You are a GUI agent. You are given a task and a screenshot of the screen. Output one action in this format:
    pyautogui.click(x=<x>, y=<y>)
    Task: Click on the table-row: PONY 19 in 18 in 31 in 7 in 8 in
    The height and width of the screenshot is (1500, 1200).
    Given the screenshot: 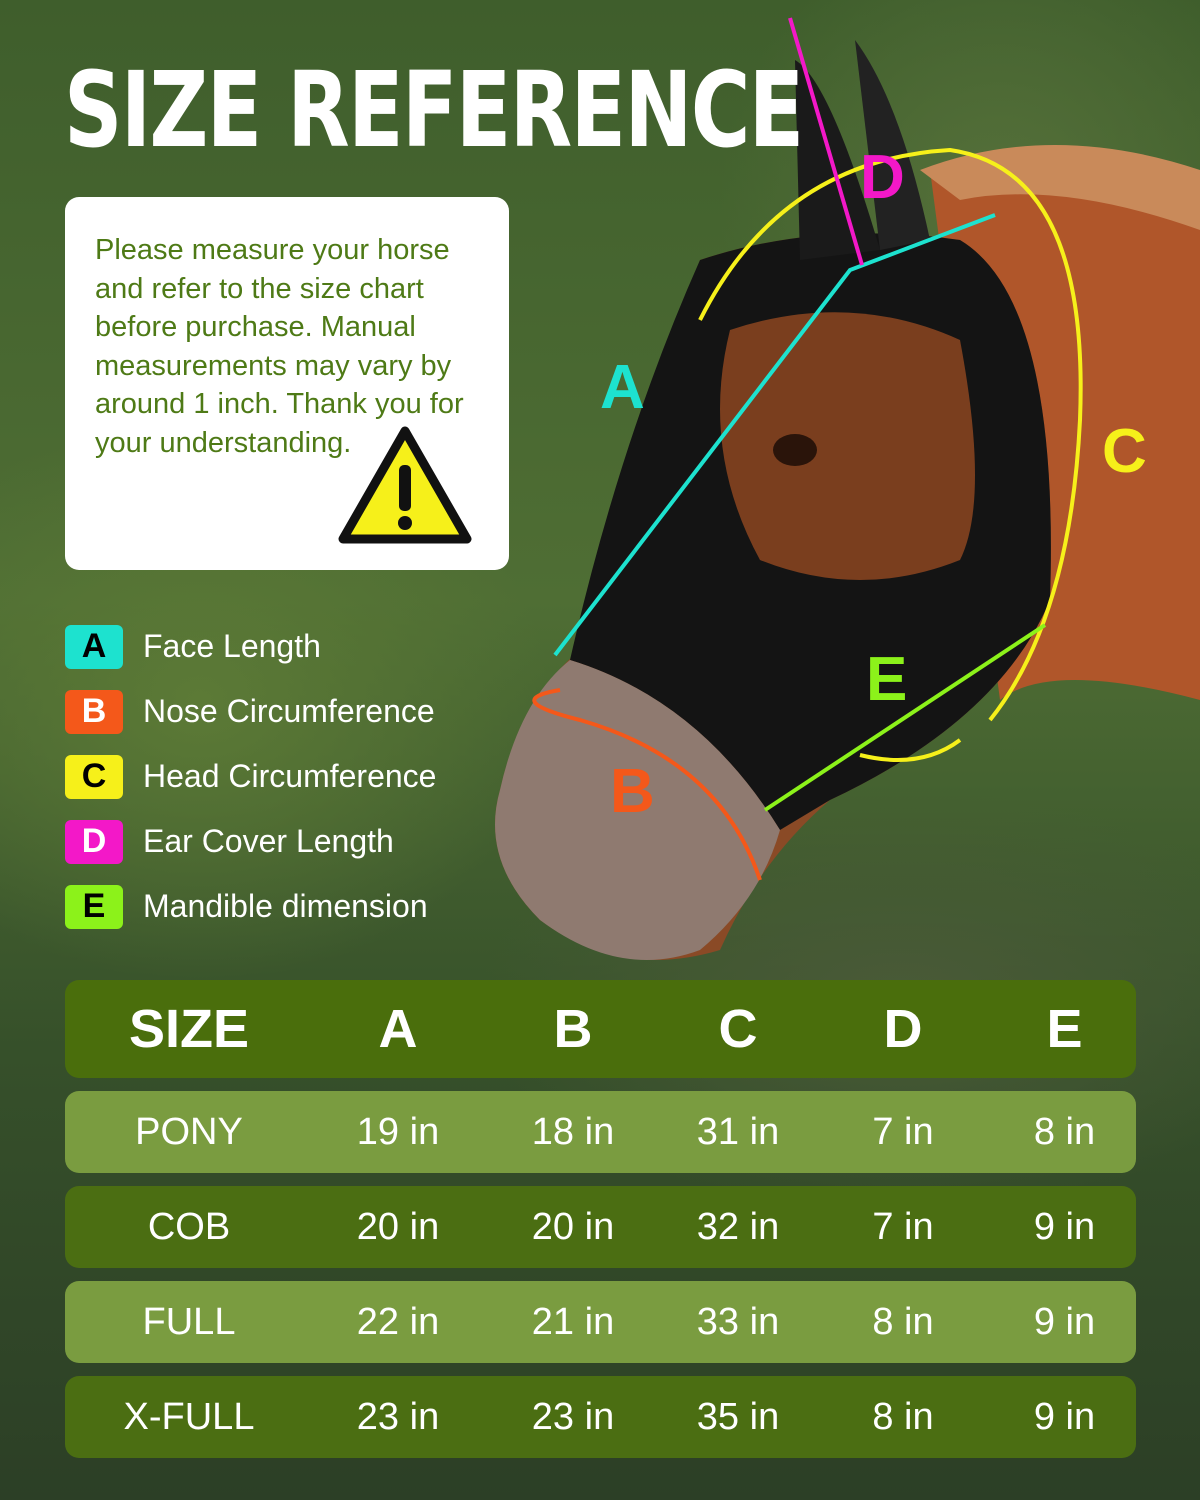 What is the action you would take?
    pyautogui.click(x=600, y=1132)
    